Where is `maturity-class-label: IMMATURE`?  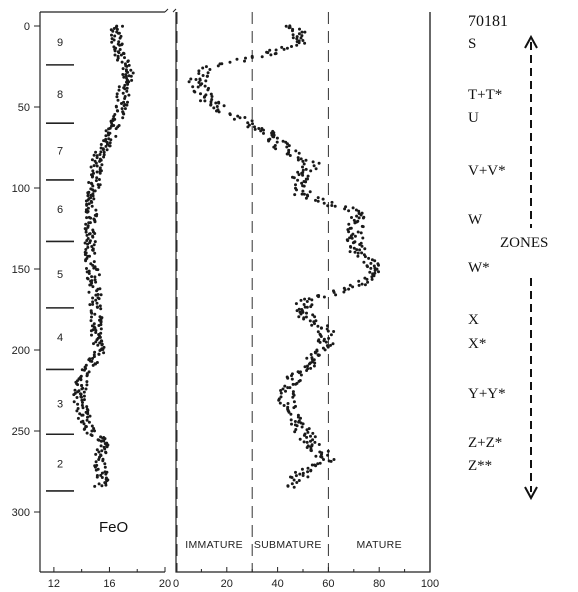
maturity-class-label: IMMATURE is located at coordinates (214, 545).